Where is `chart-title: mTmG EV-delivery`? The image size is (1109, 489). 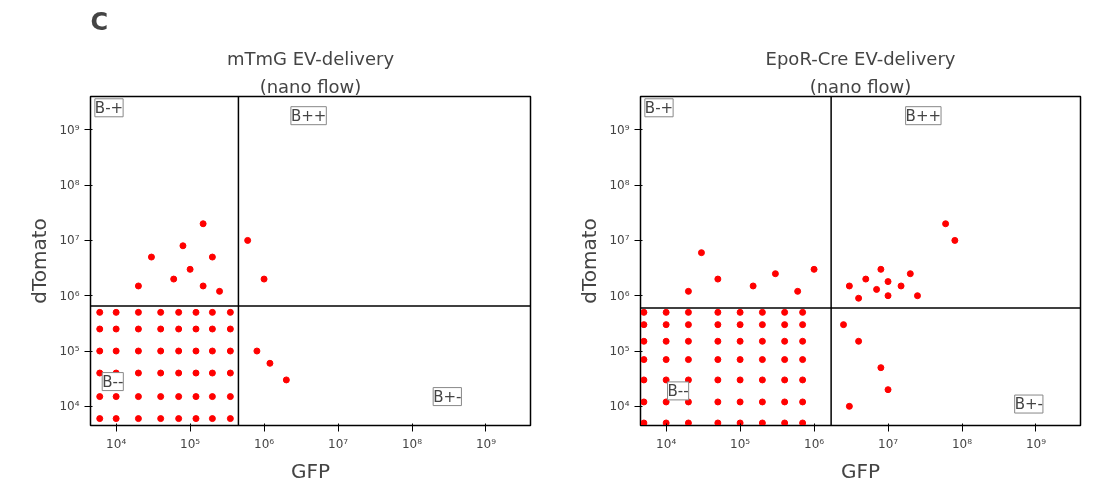
chart-title: mTmG EV-delivery is located at coordinates (310, 58).